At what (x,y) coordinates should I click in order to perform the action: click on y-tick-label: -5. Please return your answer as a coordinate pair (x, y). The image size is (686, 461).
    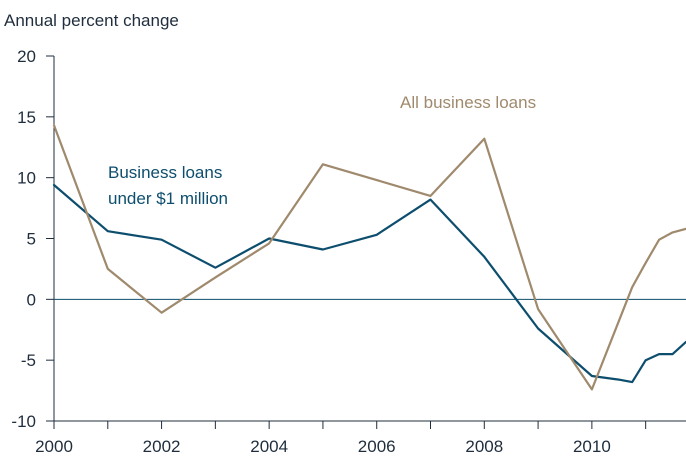
    Looking at the image, I should click on (28, 360).